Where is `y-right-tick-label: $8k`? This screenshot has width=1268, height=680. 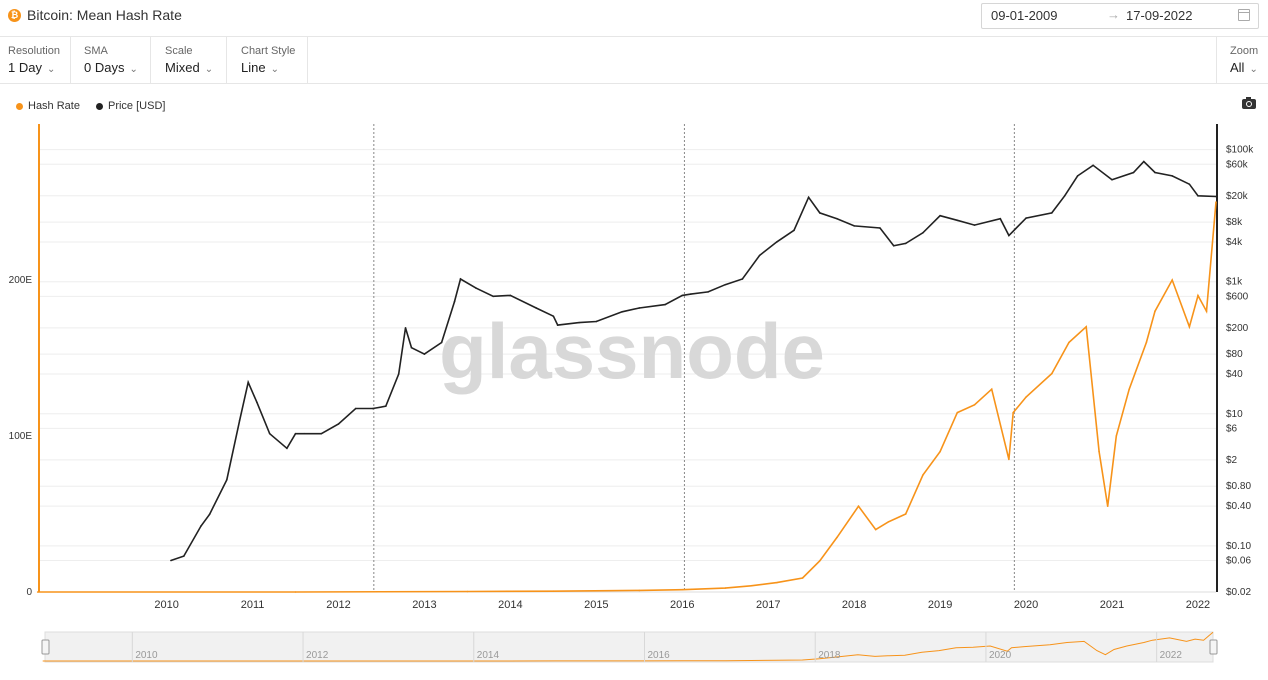 y-right-tick-label: $8k is located at coordinates (1234, 222).